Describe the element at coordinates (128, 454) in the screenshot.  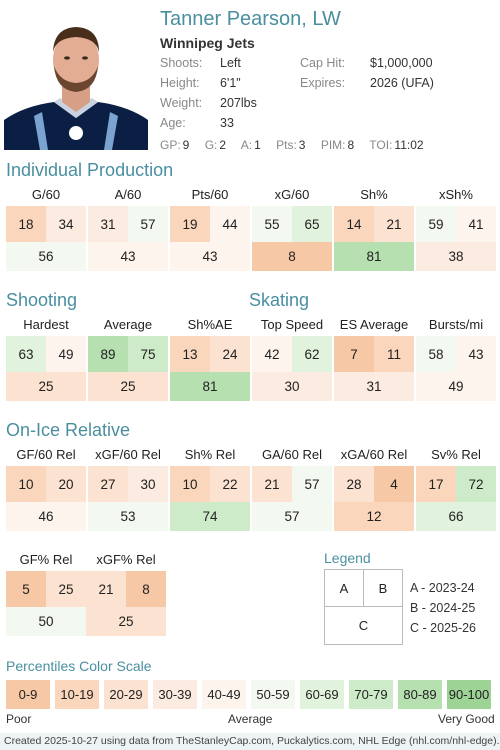
I see `metric-label: xGF/60 Rel` at that location.